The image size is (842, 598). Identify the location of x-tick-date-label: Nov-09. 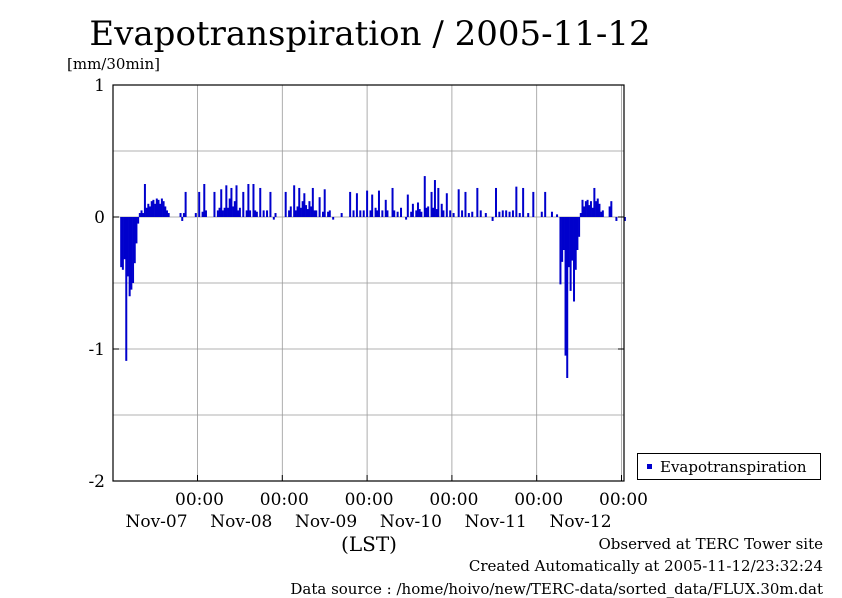
(326, 522).